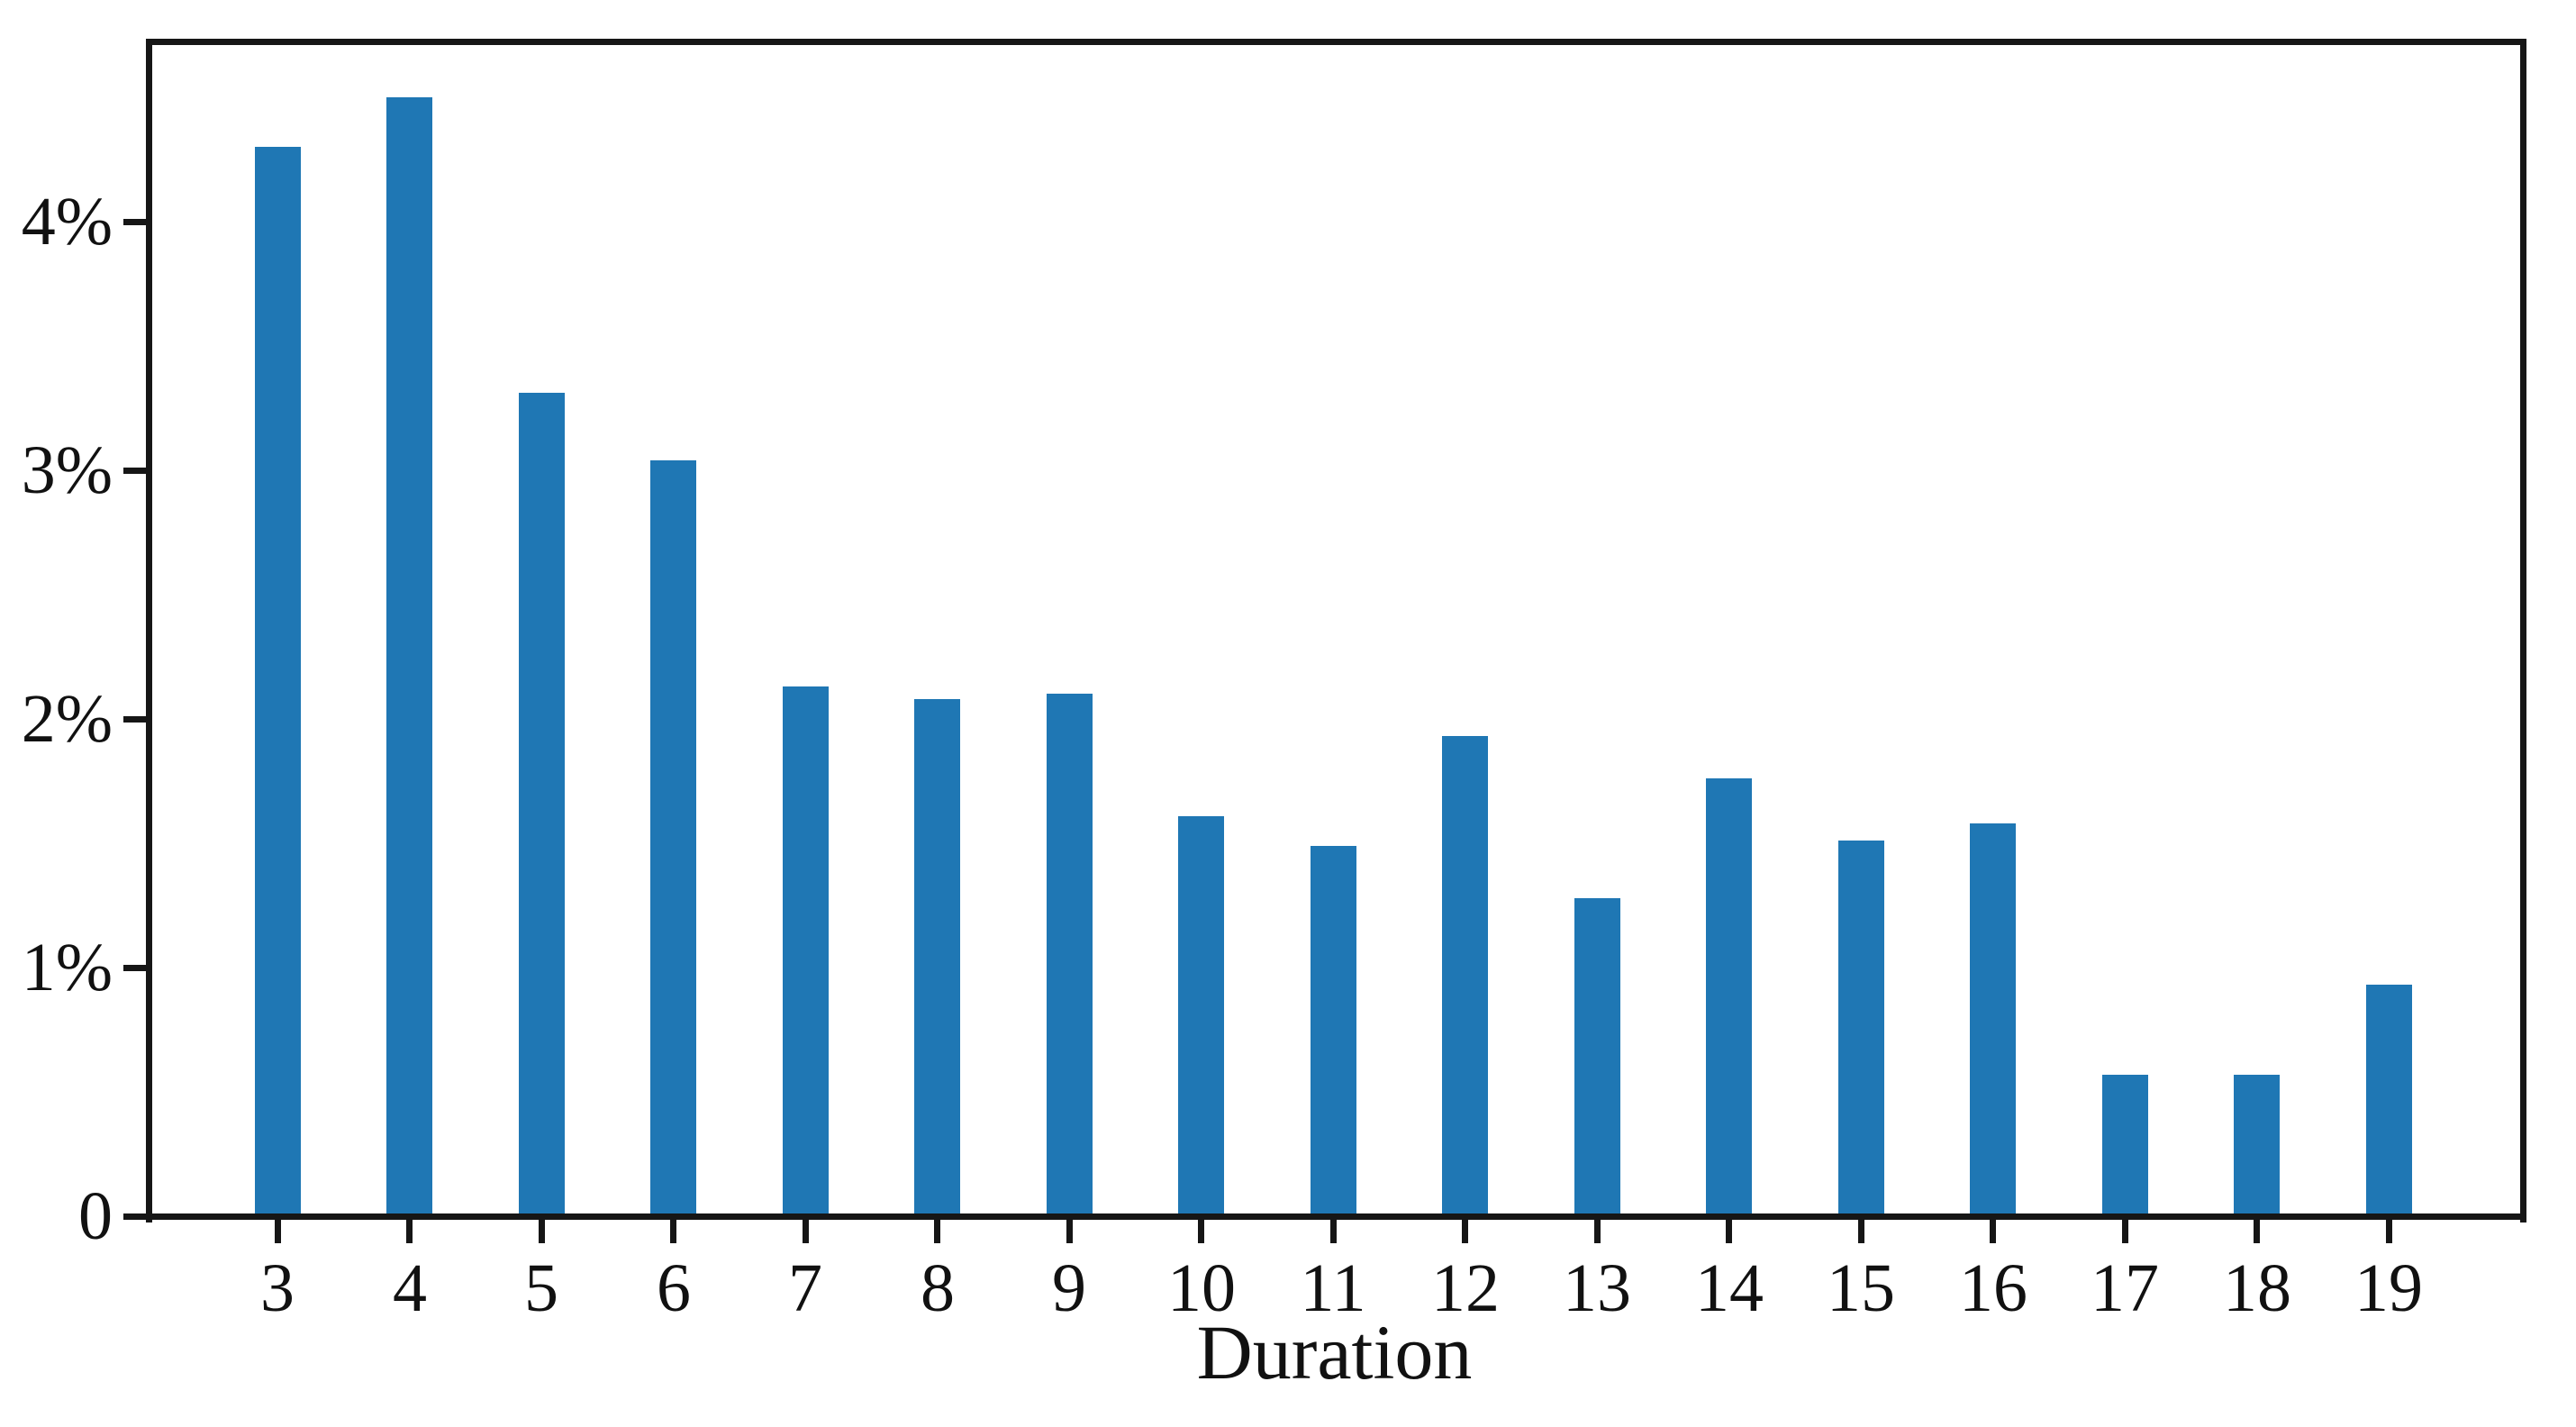 The height and width of the screenshot is (1427, 2576). Describe the element at coordinates (410, 1288) in the screenshot. I see `x-tick-label: 4` at that location.